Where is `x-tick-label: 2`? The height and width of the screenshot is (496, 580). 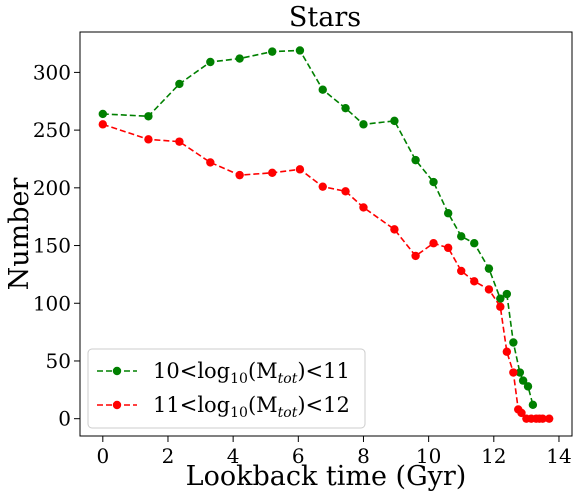 x-tick-label: 2 is located at coordinates (168, 456).